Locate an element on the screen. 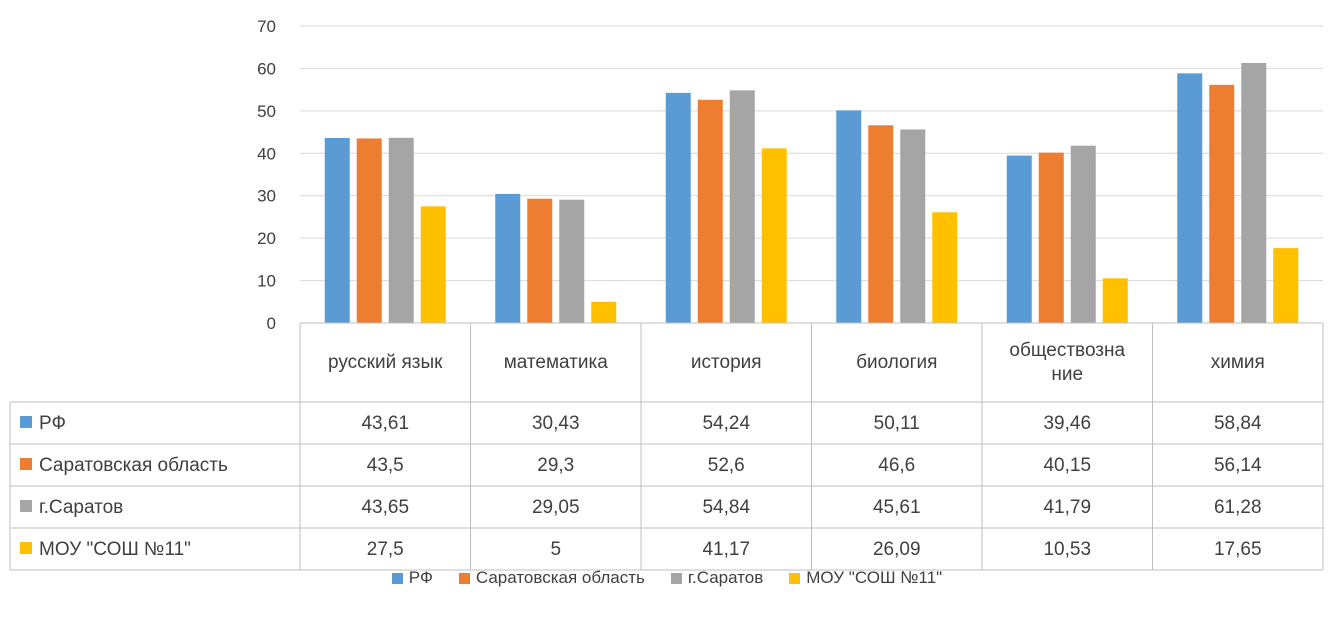  data-label: 45,61 is located at coordinates (897, 507).